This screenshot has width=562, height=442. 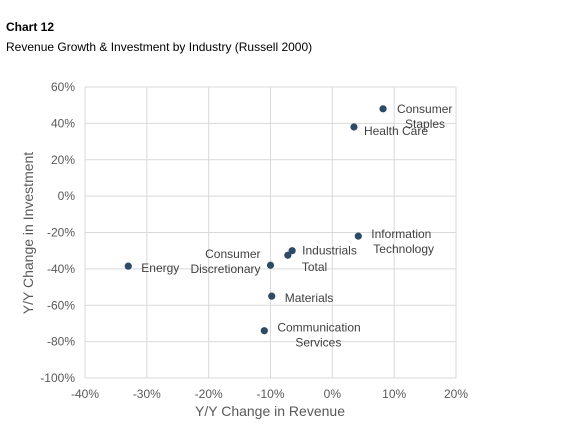 I want to click on point-label: Information Technology, so click(x=402, y=241).